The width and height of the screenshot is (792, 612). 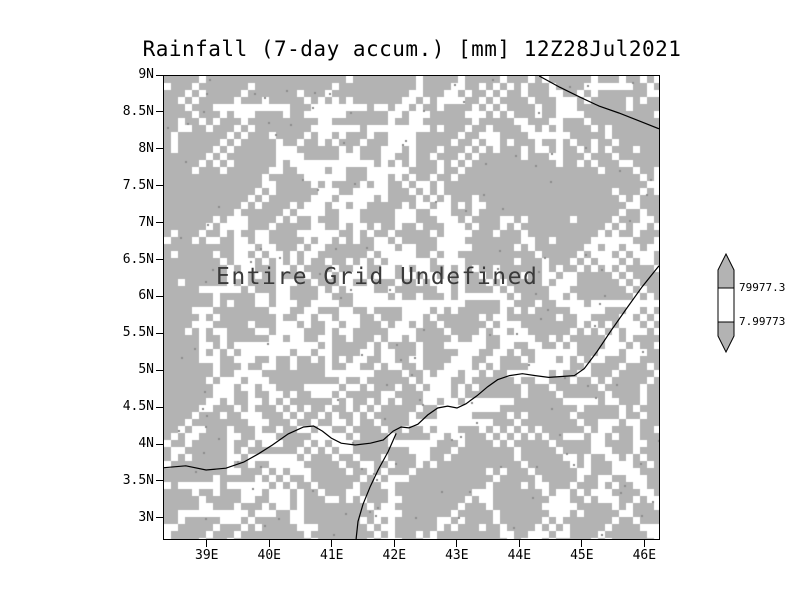 I want to click on y-tick-label: 8N, so click(x=146, y=148).